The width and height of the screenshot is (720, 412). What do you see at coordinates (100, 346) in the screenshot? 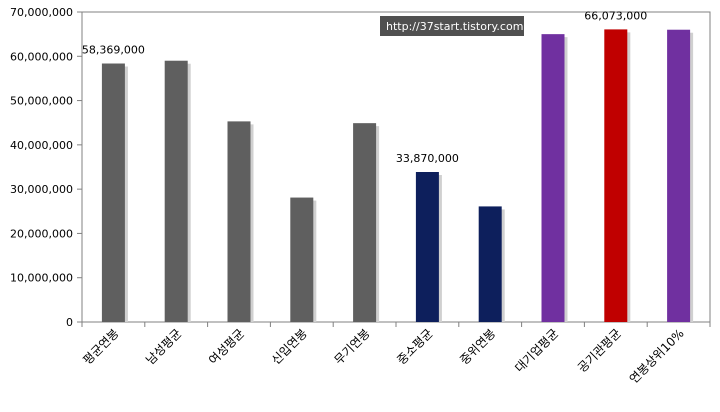
I see `x-tick-label: 평균연봉` at bounding box center [100, 346].